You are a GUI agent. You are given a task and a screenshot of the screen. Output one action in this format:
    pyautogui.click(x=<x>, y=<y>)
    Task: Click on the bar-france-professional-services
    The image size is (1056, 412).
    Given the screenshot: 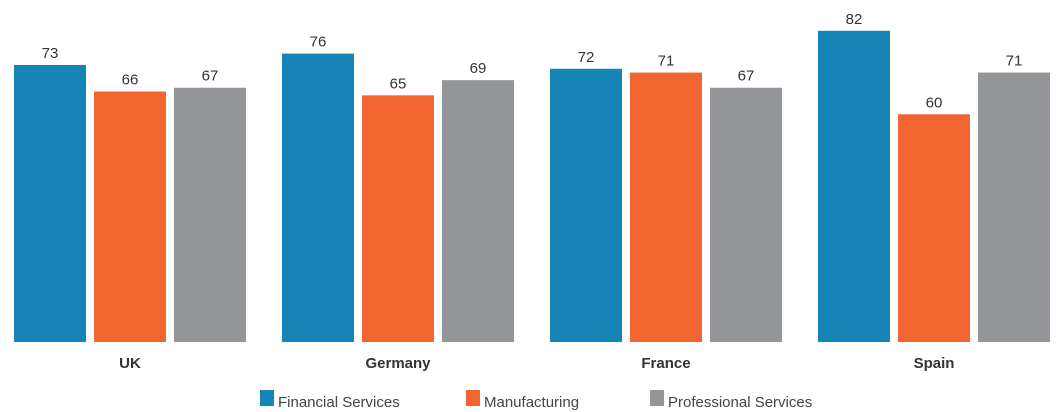 What is the action you would take?
    pyautogui.click(x=746, y=214)
    